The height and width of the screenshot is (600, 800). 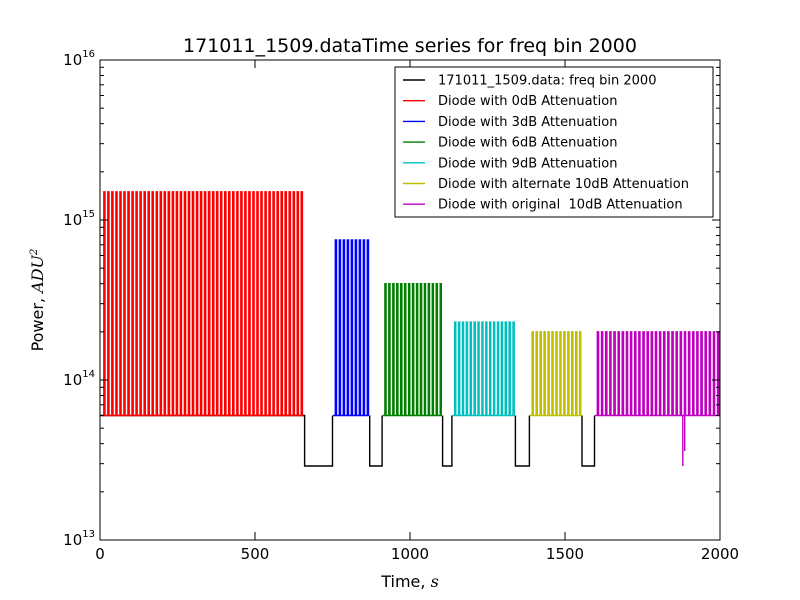 What do you see at coordinates (527, 101) in the screenshot?
I see `legend-label: Diode with 0dB Attenuation` at bounding box center [527, 101].